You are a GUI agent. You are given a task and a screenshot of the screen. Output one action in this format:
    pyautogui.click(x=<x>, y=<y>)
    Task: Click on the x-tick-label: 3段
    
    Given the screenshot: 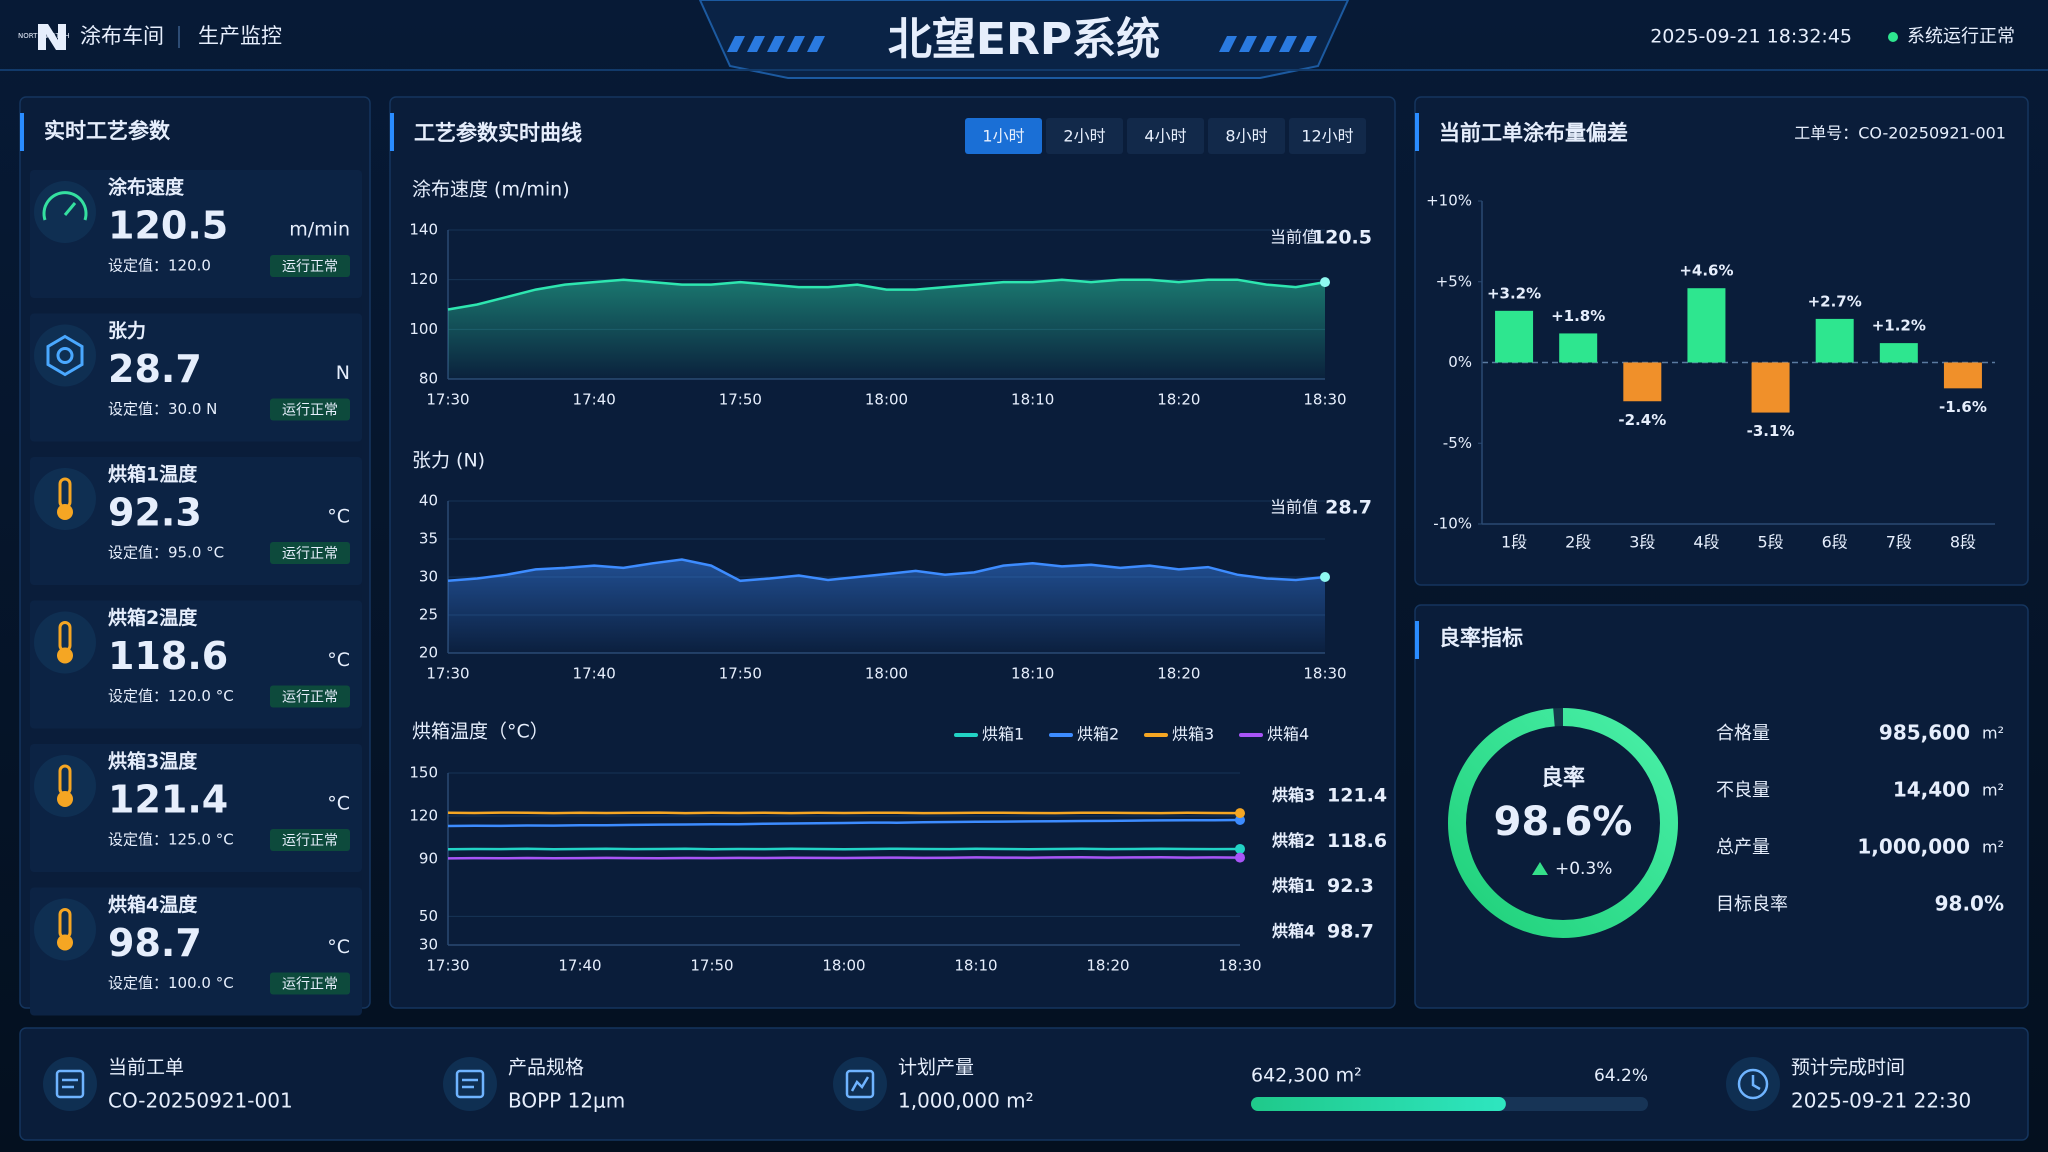 What is the action you would take?
    pyautogui.click(x=1642, y=542)
    